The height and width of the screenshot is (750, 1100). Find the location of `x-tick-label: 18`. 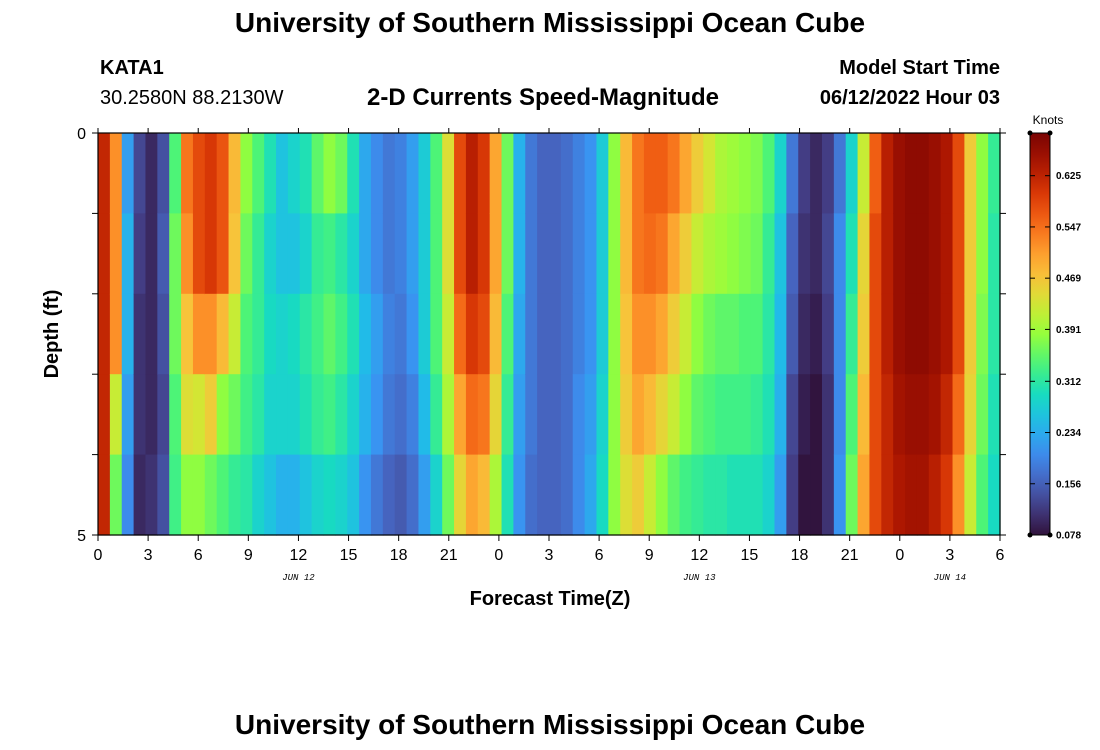

x-tick-label: 18 is located at coordinates (399, 555).